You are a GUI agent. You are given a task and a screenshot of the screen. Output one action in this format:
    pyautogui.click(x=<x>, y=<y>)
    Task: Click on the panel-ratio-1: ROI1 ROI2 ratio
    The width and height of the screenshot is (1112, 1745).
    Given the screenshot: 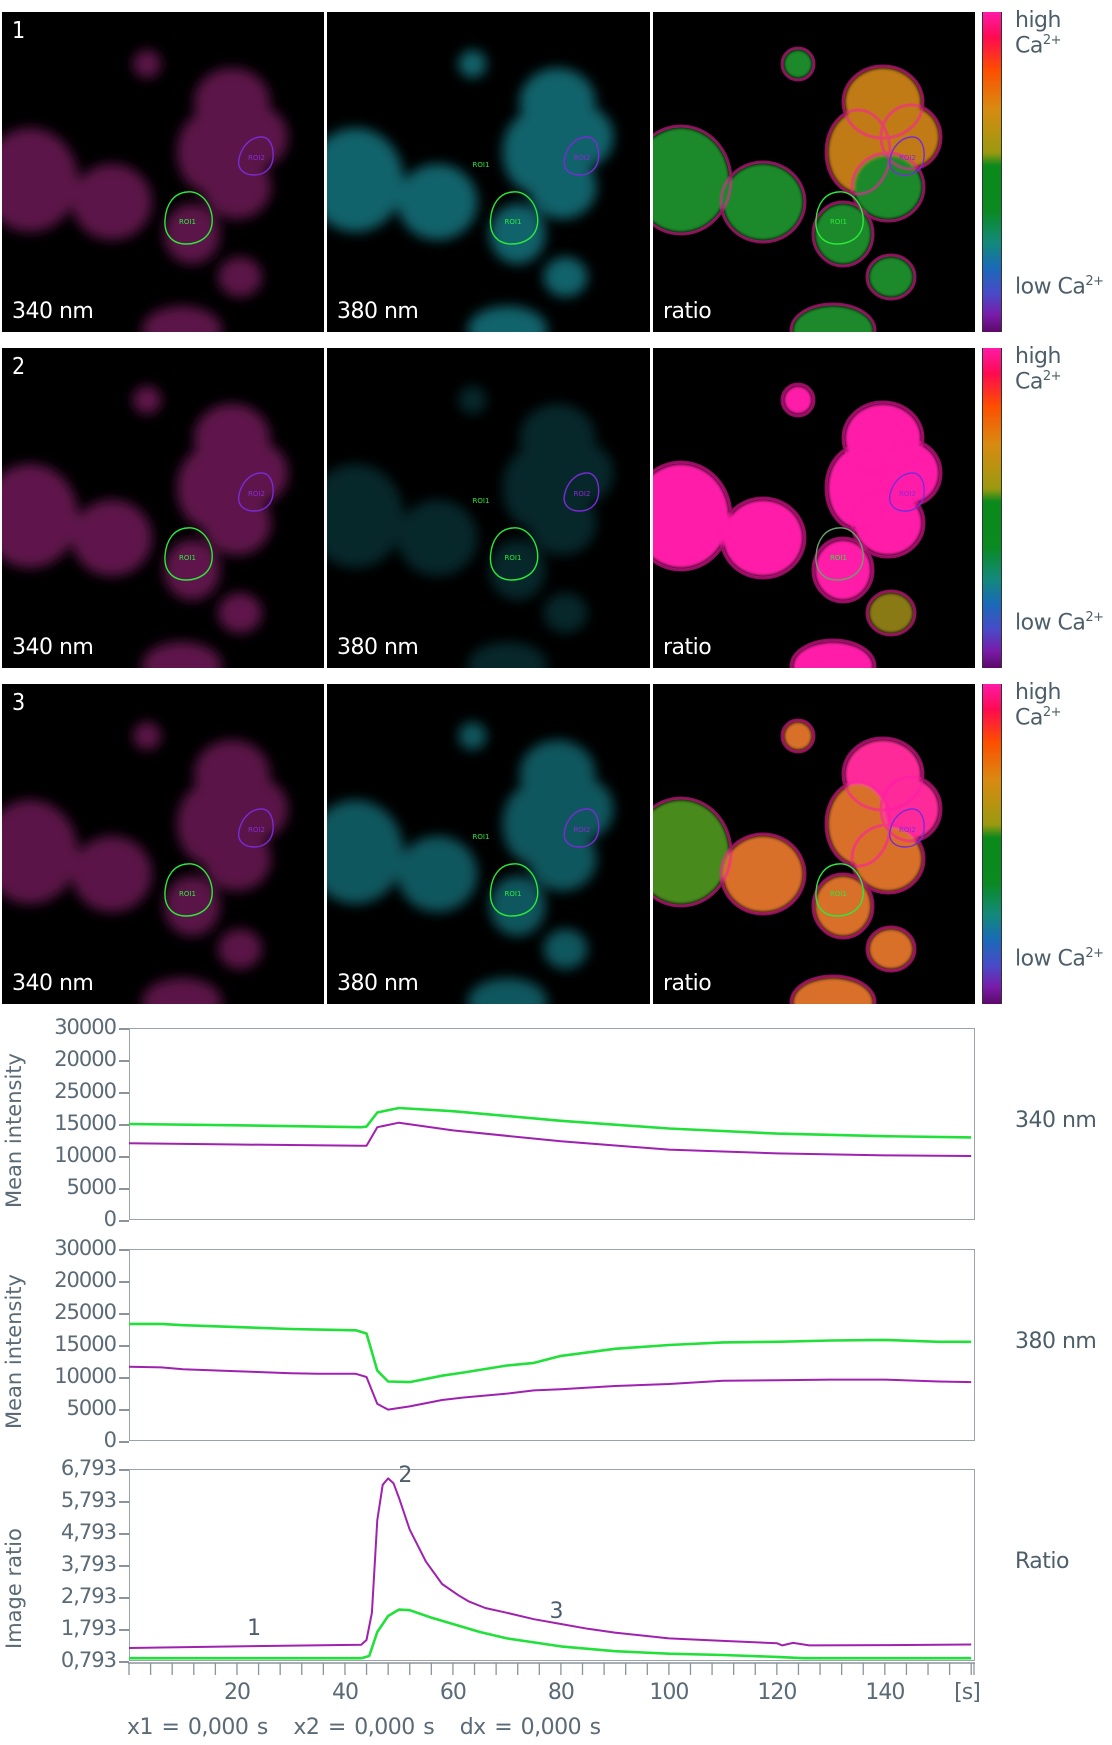 What is the action you would take?
    pyautogui.click(x=814, y=172)
    